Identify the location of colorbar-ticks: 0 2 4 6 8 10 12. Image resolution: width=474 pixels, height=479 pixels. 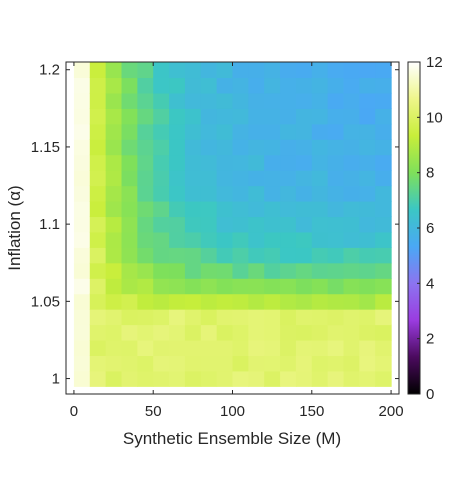
(430, 228).